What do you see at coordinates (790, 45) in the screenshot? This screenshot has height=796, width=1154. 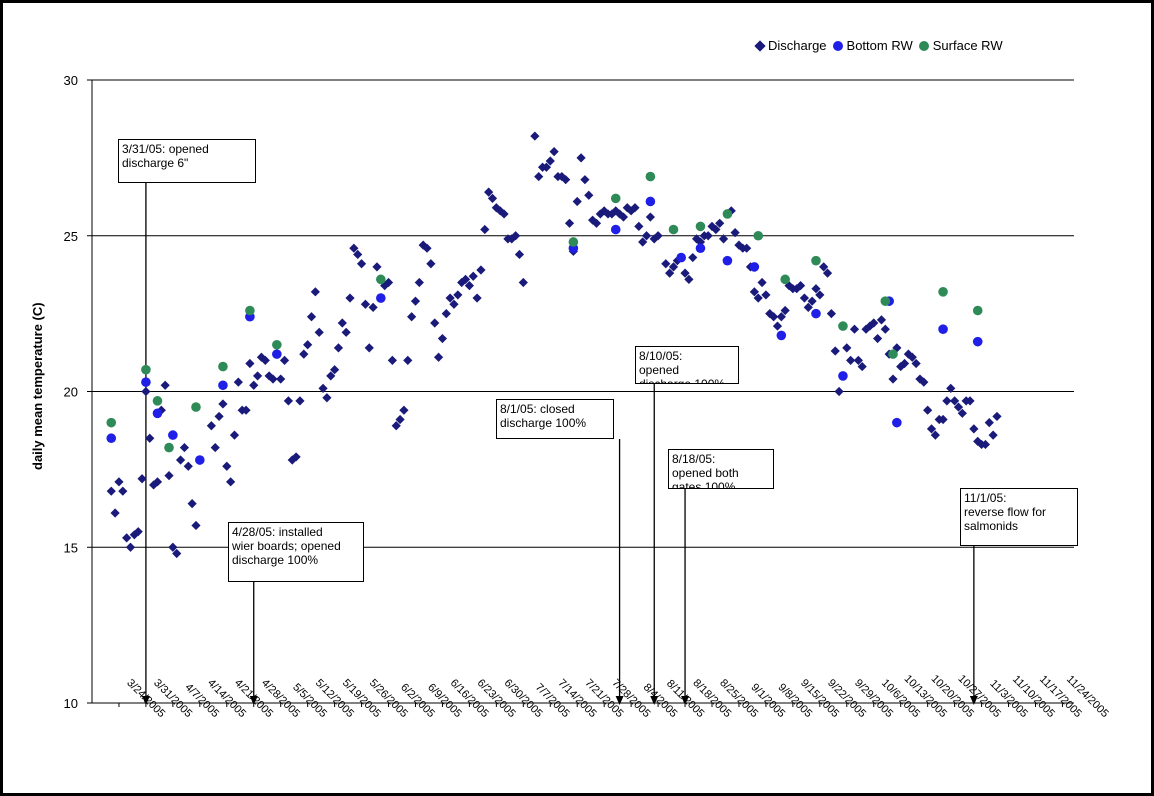 I see `legend-item-discharge: Discharge` at bounding box center [790, 45].